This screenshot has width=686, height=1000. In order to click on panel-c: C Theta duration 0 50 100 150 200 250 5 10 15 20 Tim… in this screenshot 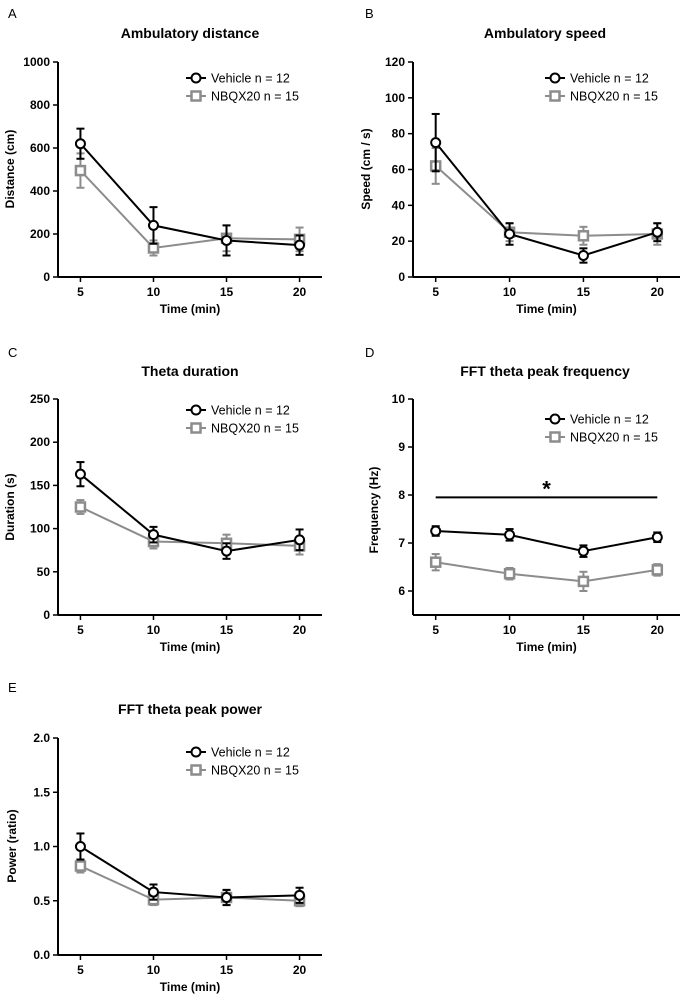, I will do `click(162, 499)`.